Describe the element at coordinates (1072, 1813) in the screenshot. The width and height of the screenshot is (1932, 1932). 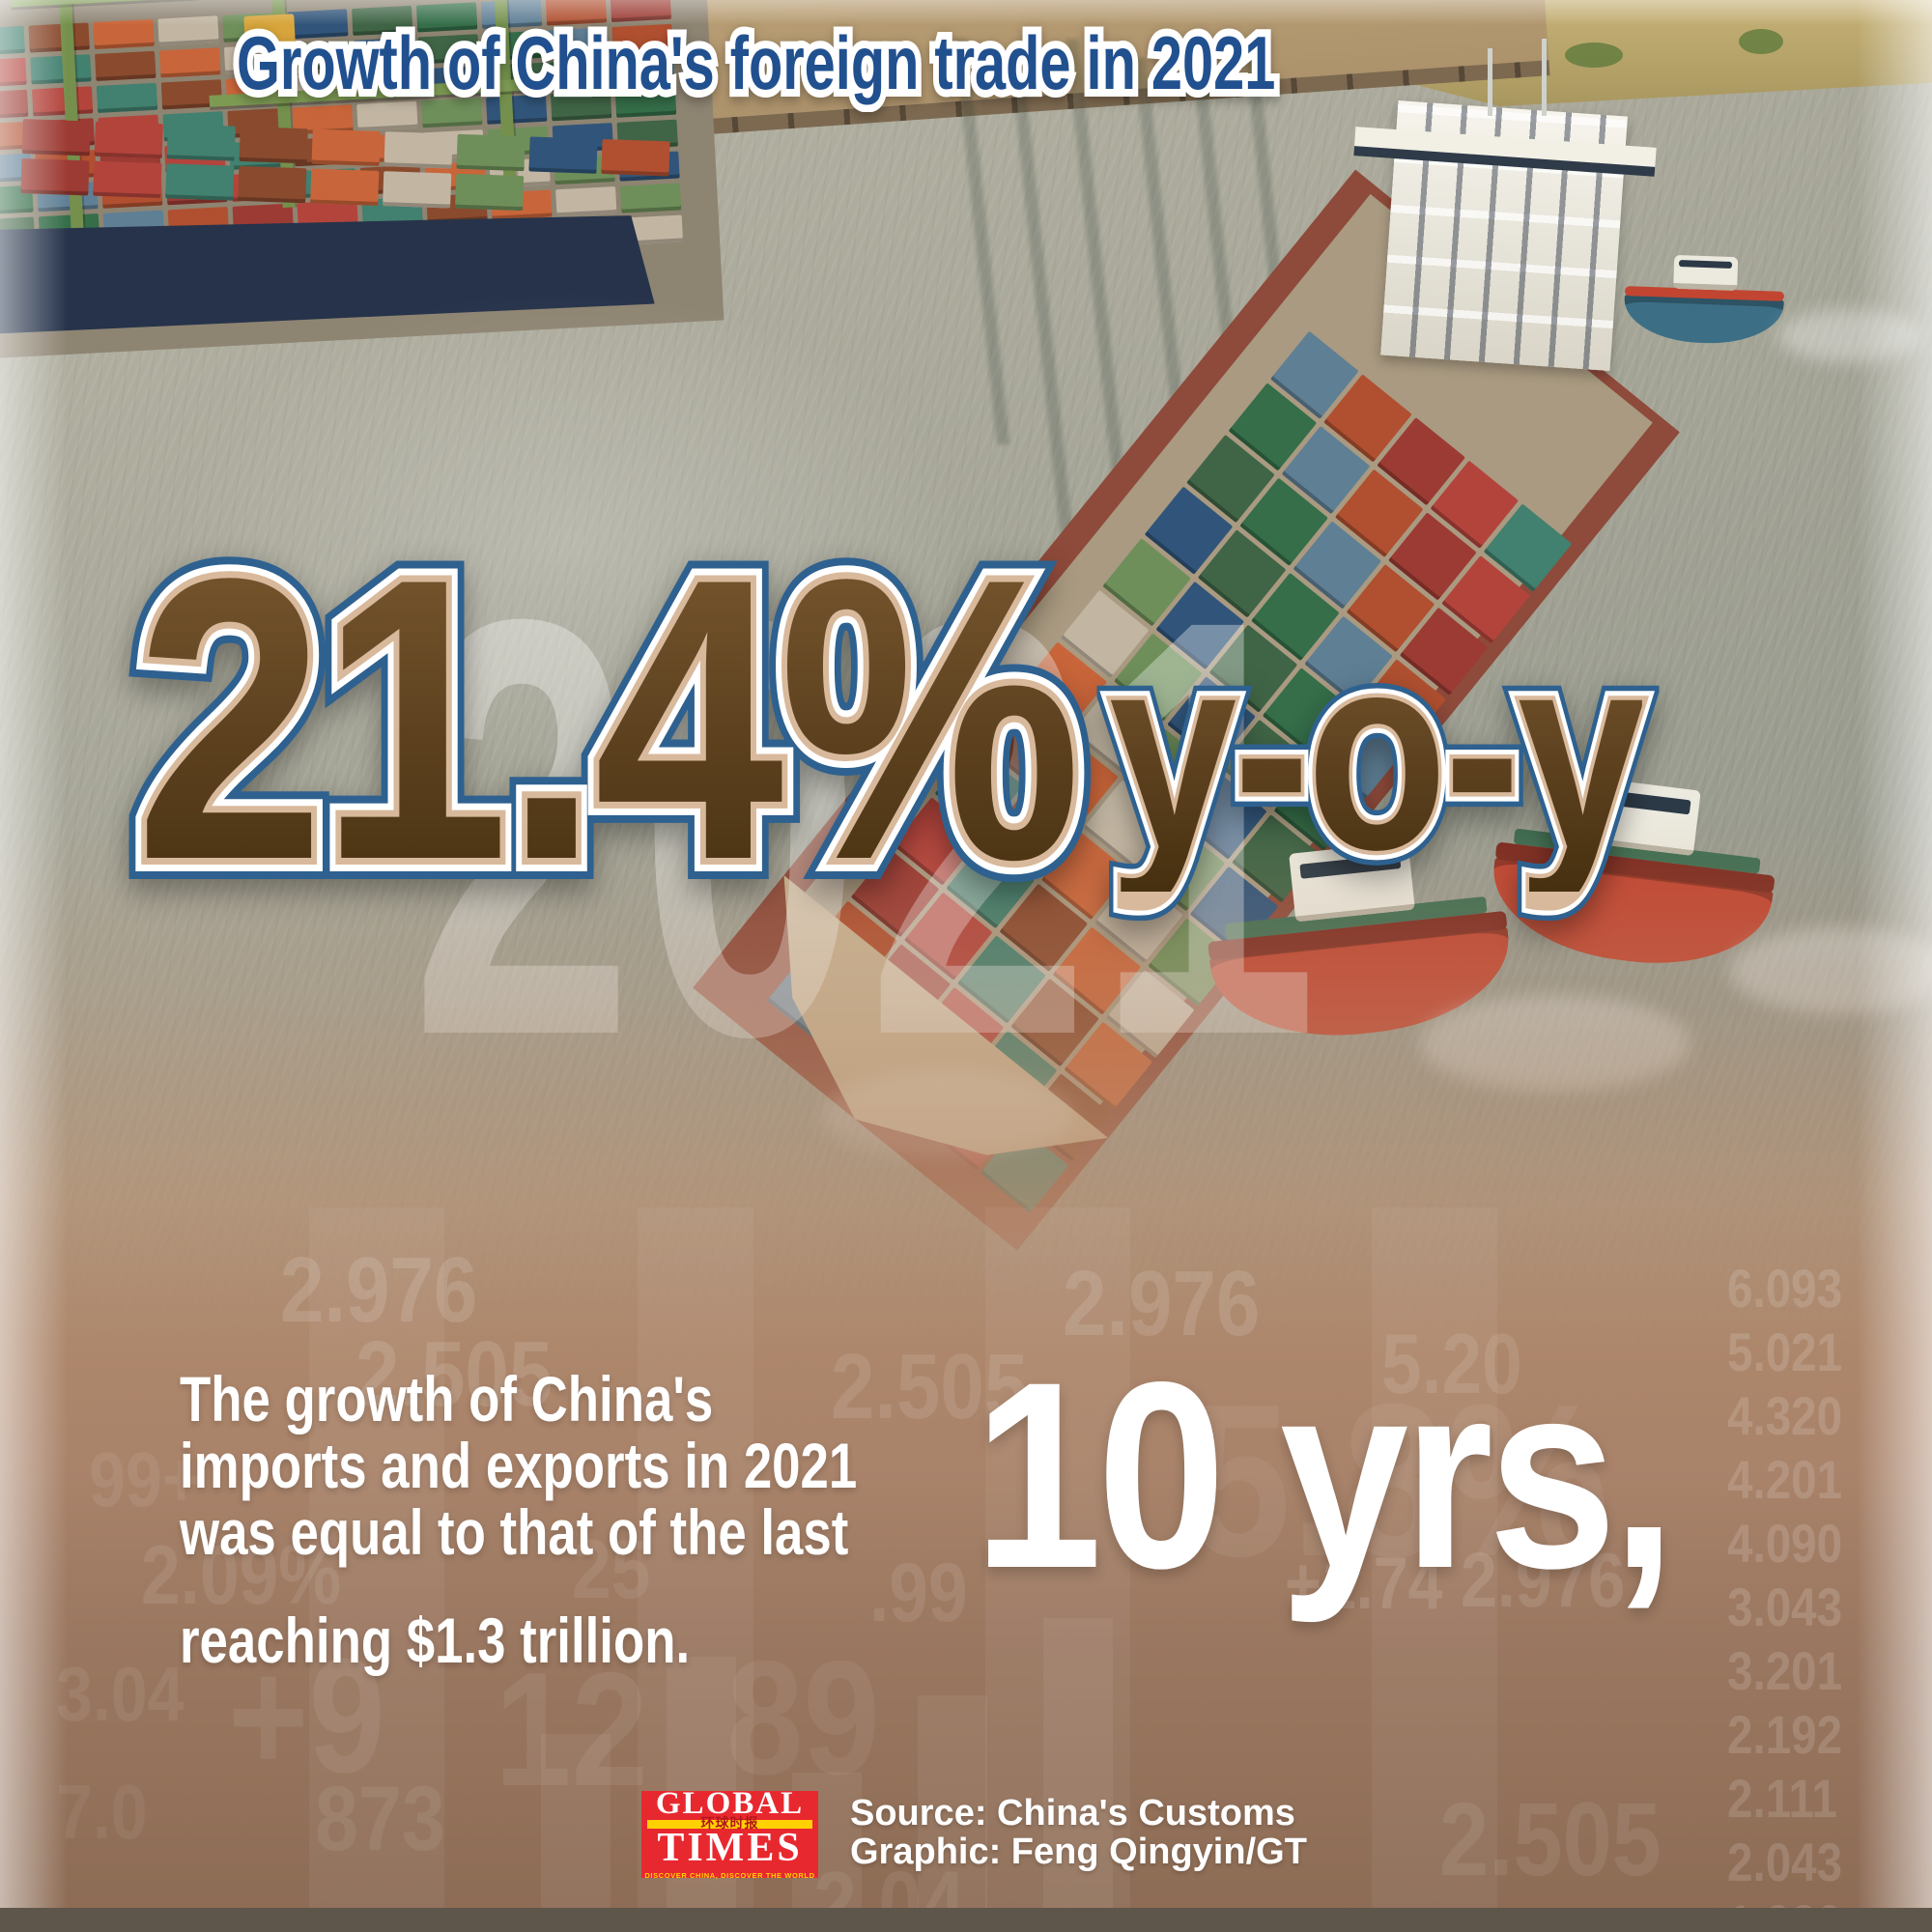
I see `source-line: Source: China's Customs` at that location.